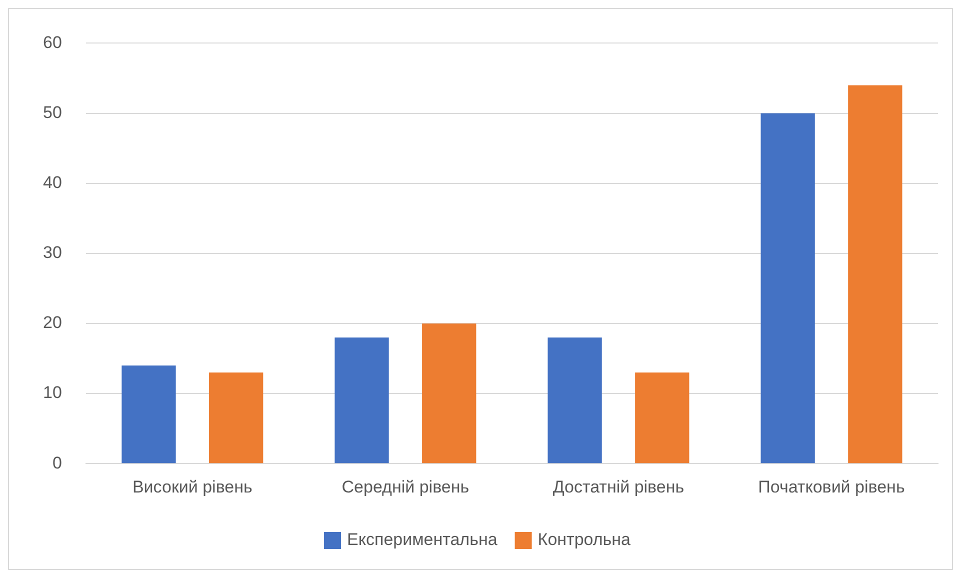 The width and height of the screenshot is (961, 578). Describe the element at coordinates (585, 540) in the screenshot. I see `legend-label: Контрольна` at that location.